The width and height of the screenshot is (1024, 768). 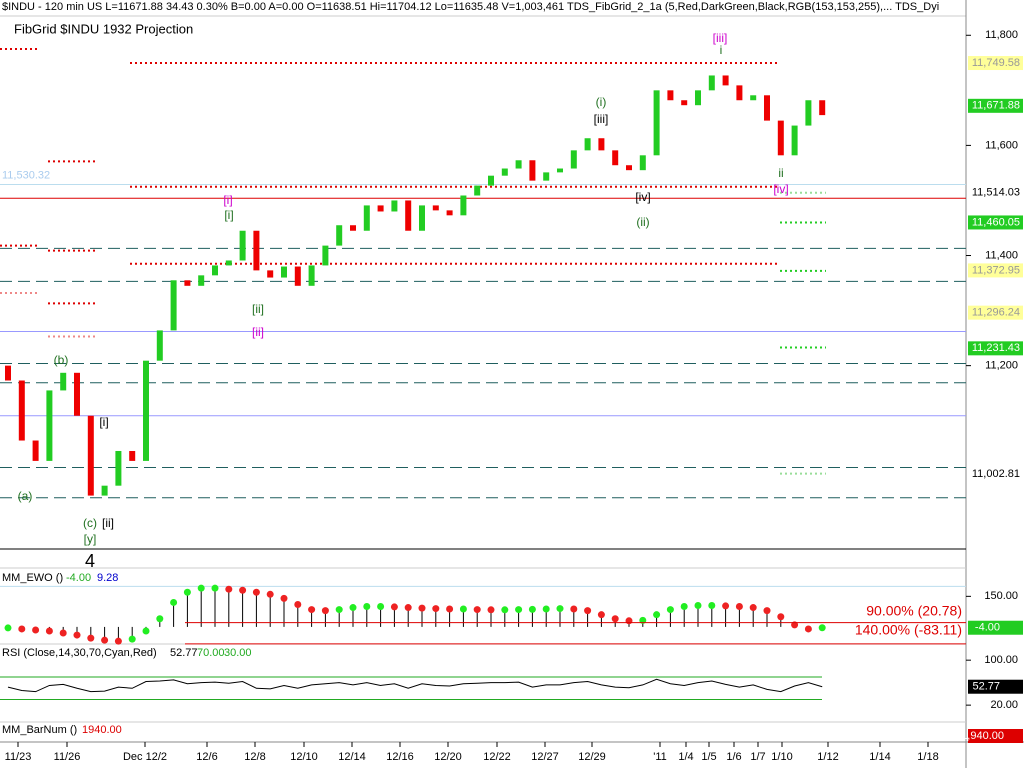 What do you see at coordinates (206, 757) in the screenshot?
I see `x-tick-label: 12/6` at bounding box center [206, 757].